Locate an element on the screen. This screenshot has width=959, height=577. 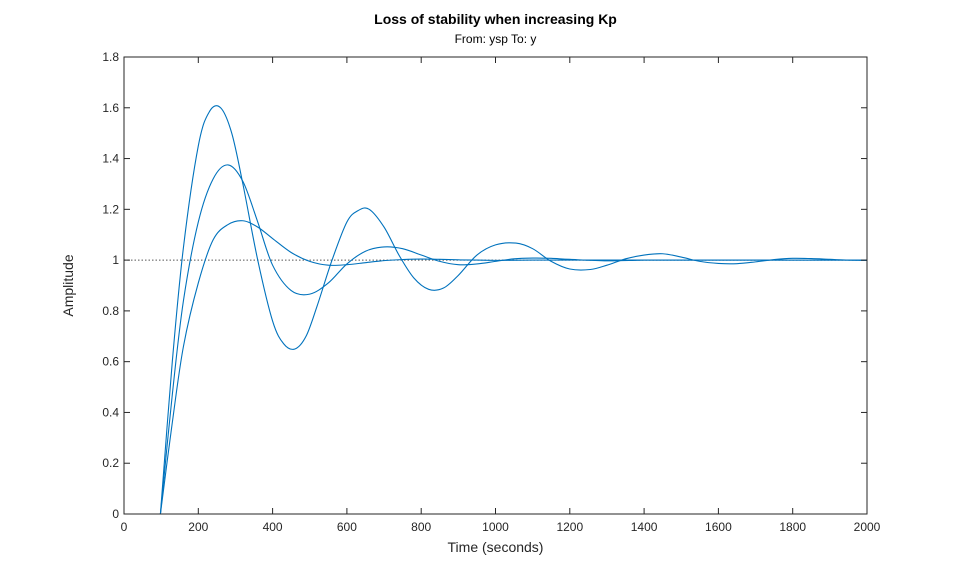
y-tick-label: 0.4 is located at coordinates (110, 412).